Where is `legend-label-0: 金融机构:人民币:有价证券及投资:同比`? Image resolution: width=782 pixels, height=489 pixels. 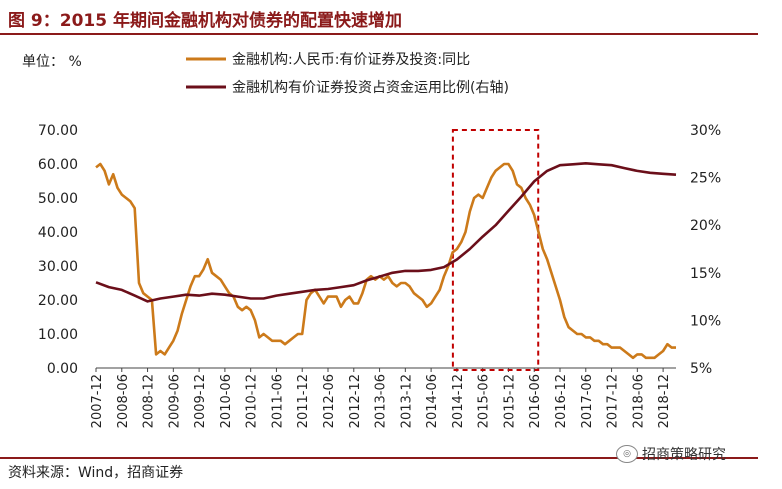
legend-label-0: 金融机构:人民币:有价证券及投资:同比 is located at coordinates (351, 60).